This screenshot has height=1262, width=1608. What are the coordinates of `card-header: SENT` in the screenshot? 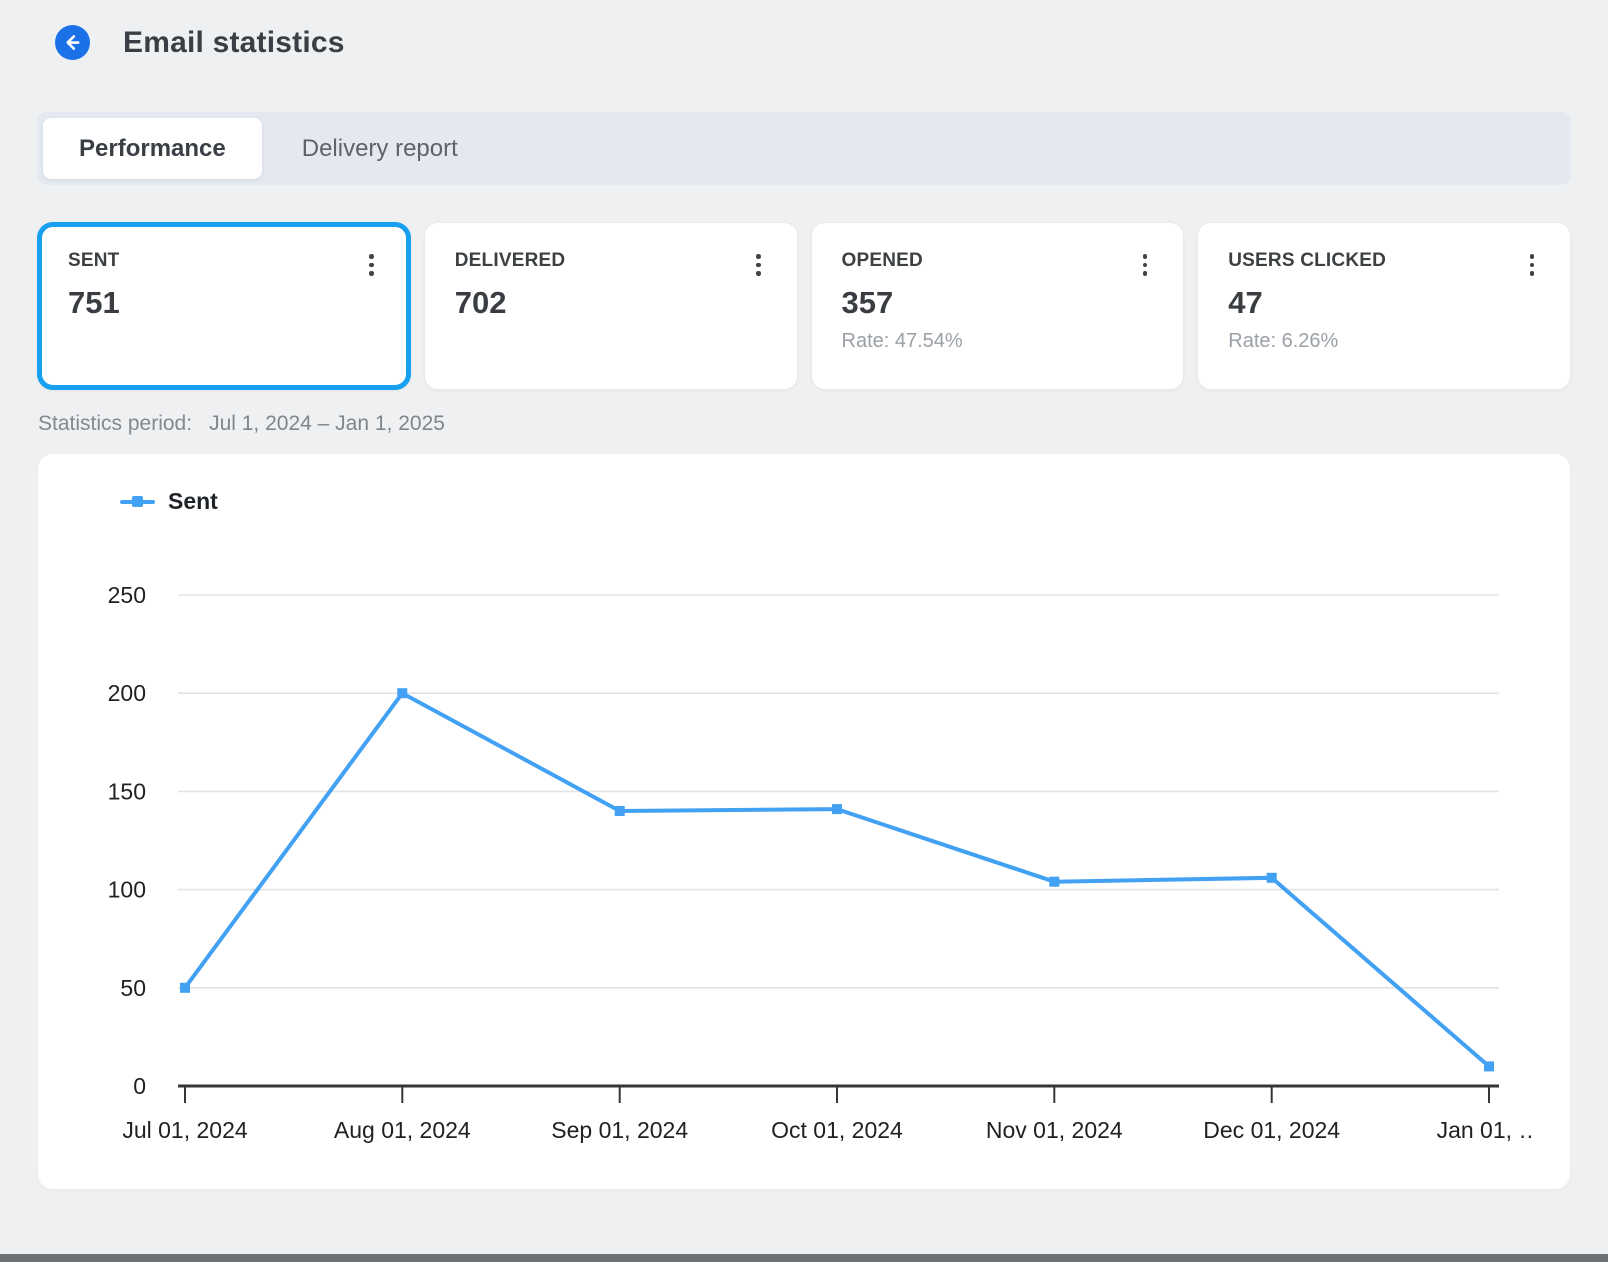 It's located at (224, 265).